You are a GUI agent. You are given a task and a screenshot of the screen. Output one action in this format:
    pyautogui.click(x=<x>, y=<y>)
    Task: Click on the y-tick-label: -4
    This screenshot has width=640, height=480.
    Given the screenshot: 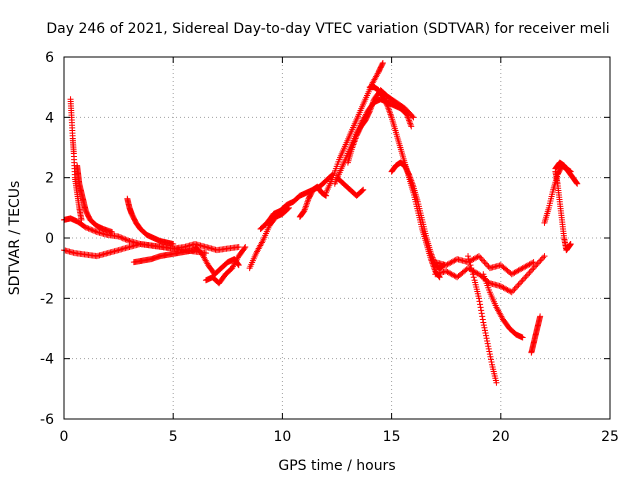 What is the action you would take?
    pyautogui.click(x=47, y=360)
    